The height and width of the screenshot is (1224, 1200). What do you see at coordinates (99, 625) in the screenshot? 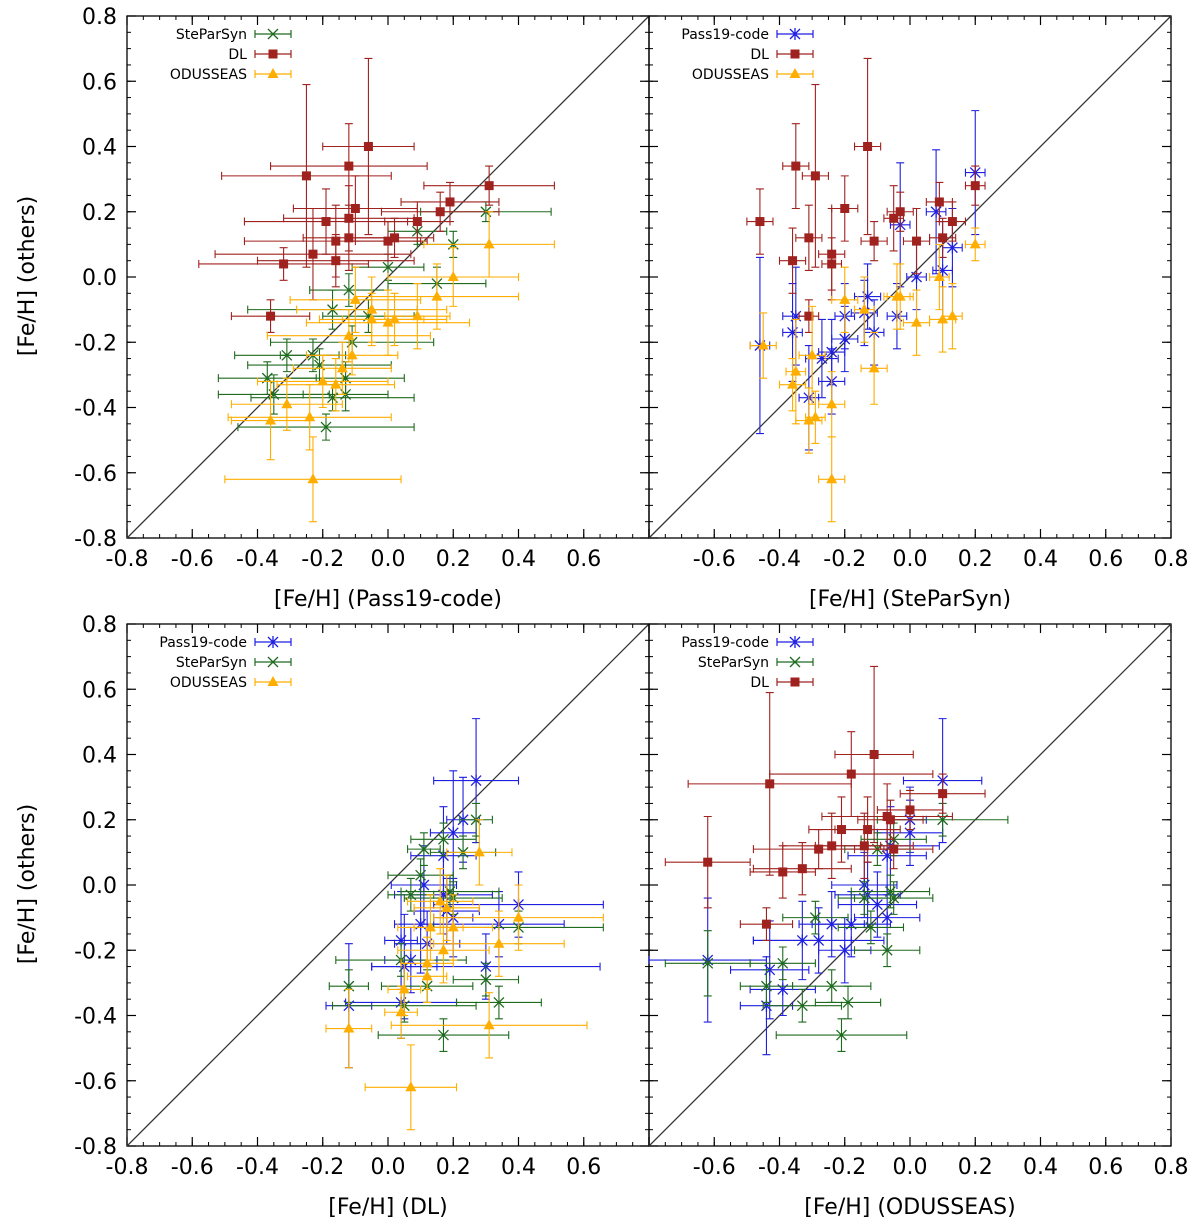
I see `y-tick-label: 0.8` at bounding box center [99, 625].